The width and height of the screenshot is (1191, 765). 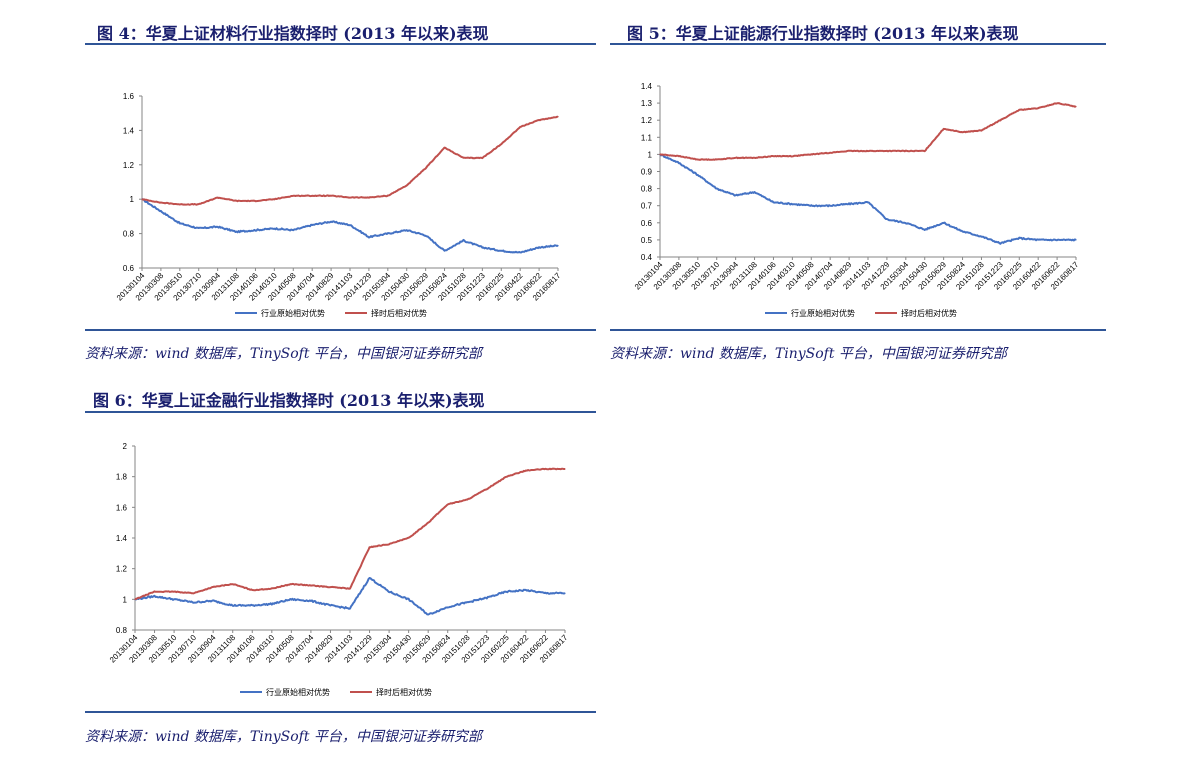 What do you see at coordinates (120, 400) in the screenshot?
I see `figure-6-number: 6` at bounding box center [120, 400].